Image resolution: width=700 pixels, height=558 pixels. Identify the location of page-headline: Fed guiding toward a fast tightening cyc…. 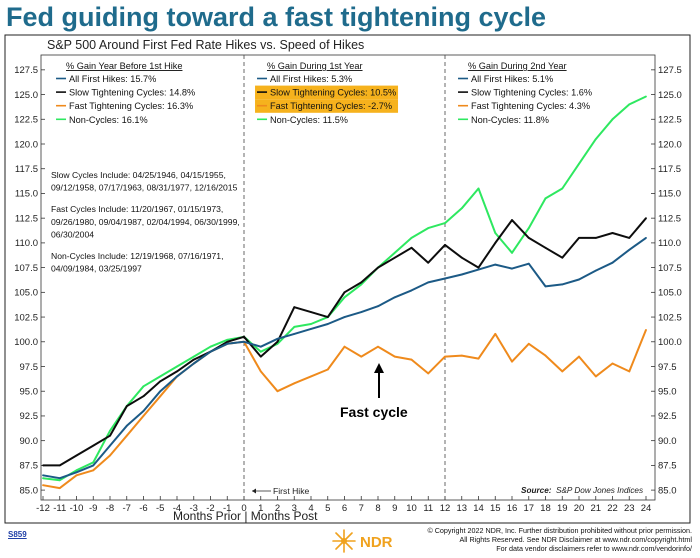
(276, 17).